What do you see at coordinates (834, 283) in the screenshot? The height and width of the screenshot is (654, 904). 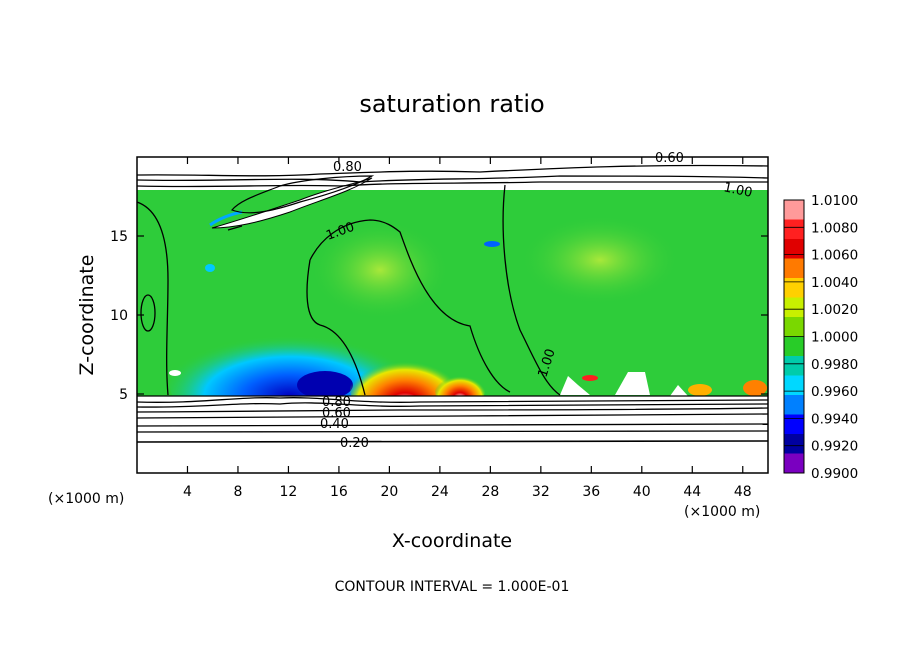 I see `colorbar-level-label: 1.0040` at bounding box center [834, 283].